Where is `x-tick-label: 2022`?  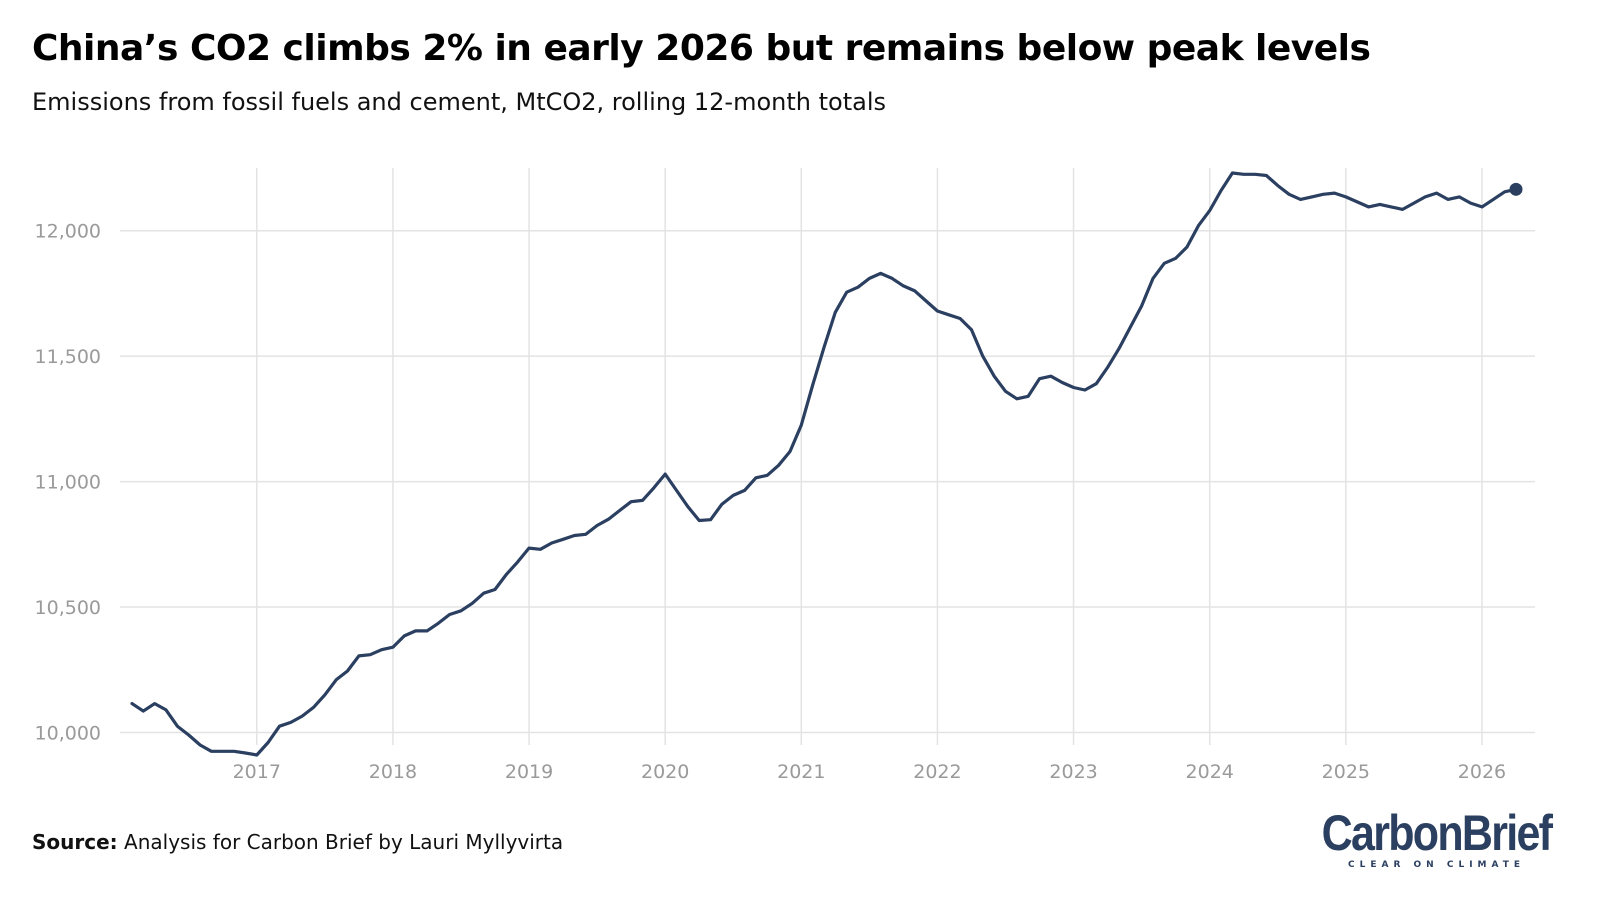 x-tick-label: 2022 is located at coordinates (937, 772).